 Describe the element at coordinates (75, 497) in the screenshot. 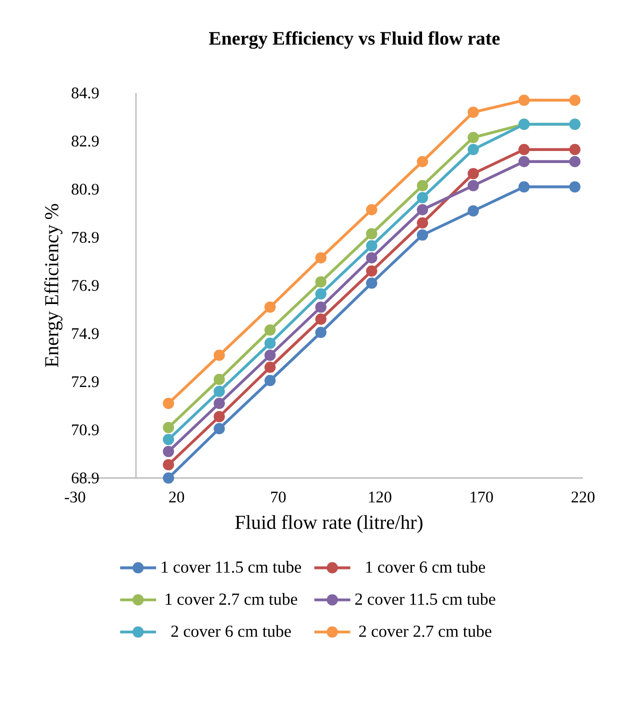

I see `x-tick-label: -30` at that location.